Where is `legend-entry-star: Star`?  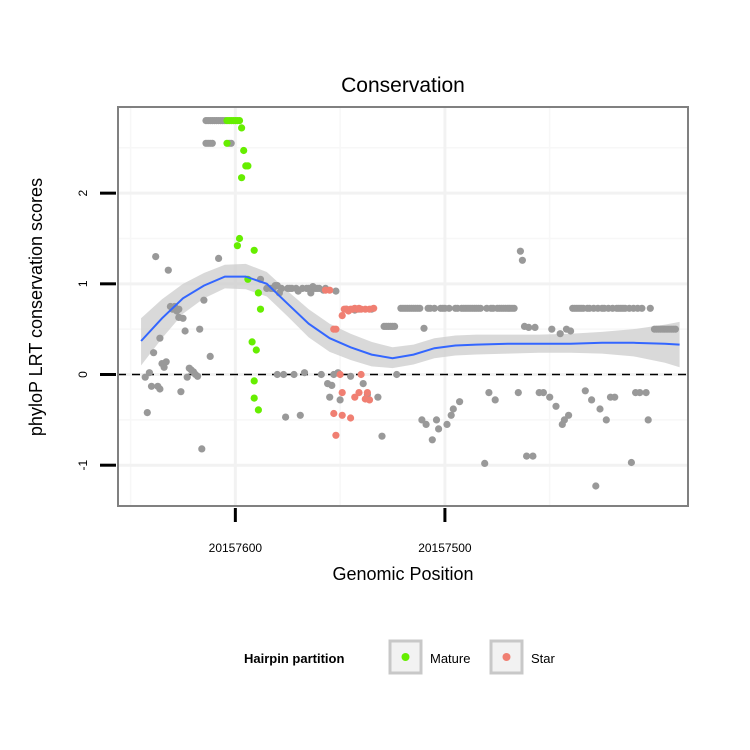 legend-entry-star: Star is located at coordinates (522, 657).